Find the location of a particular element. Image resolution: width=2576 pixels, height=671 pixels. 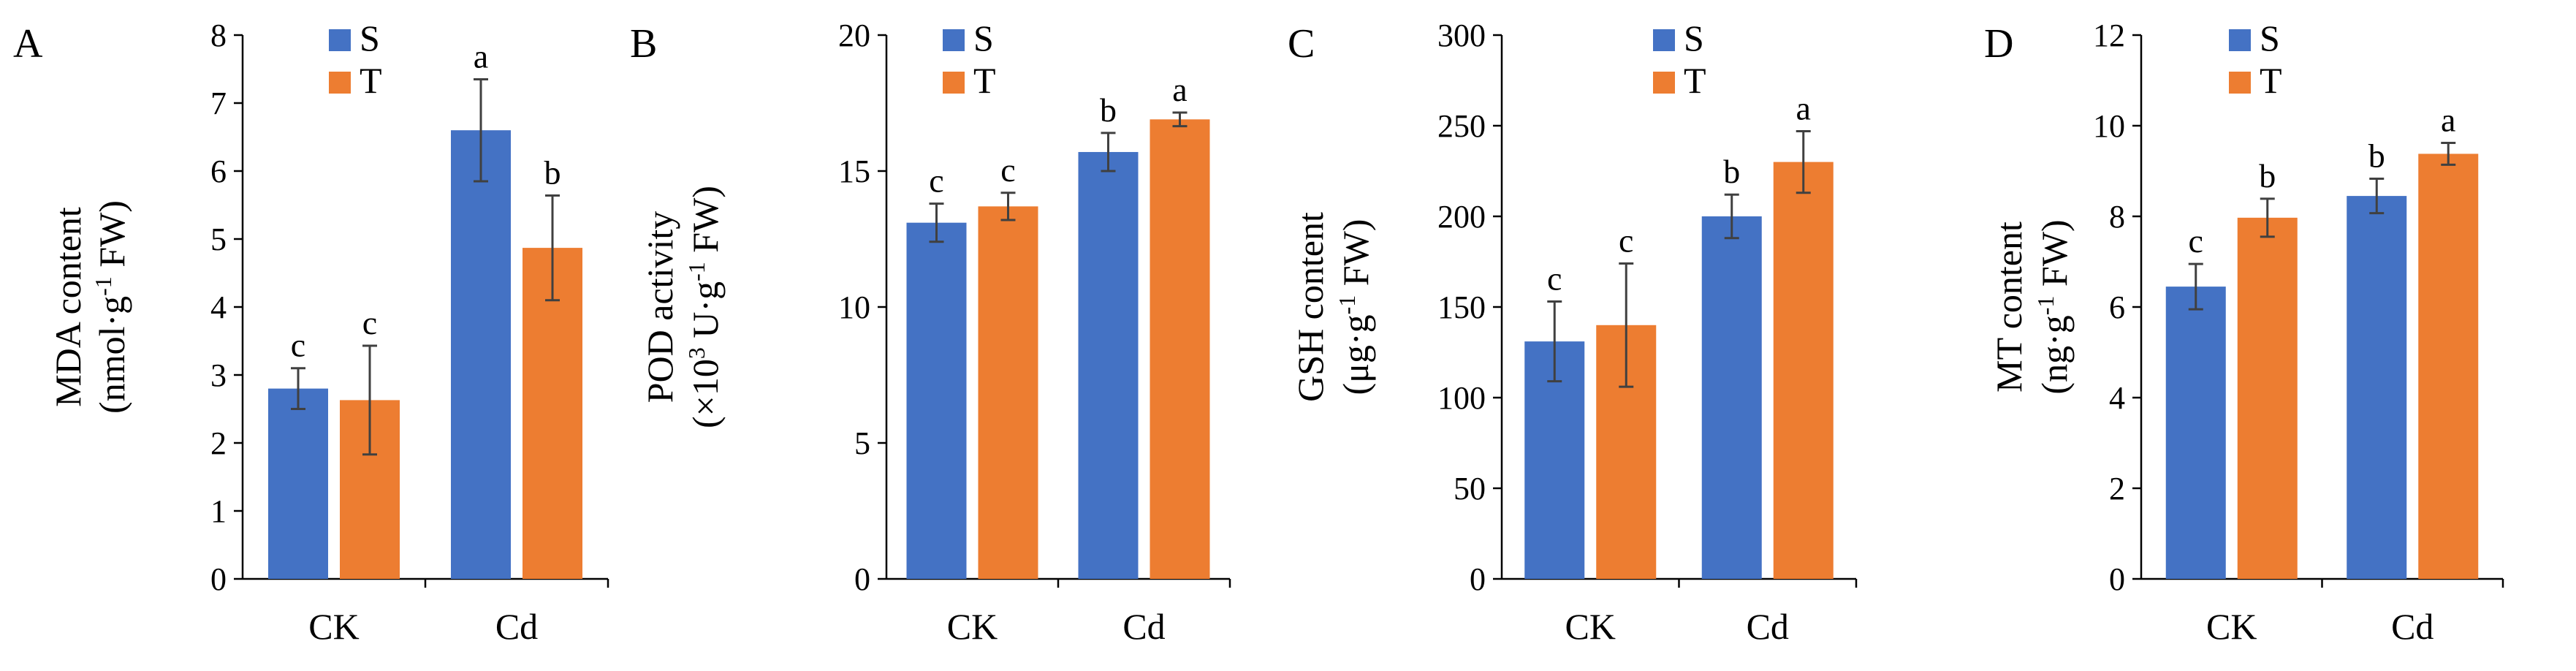

y-axis-label-line1: GSH content is located at coordinates (1310, 307).